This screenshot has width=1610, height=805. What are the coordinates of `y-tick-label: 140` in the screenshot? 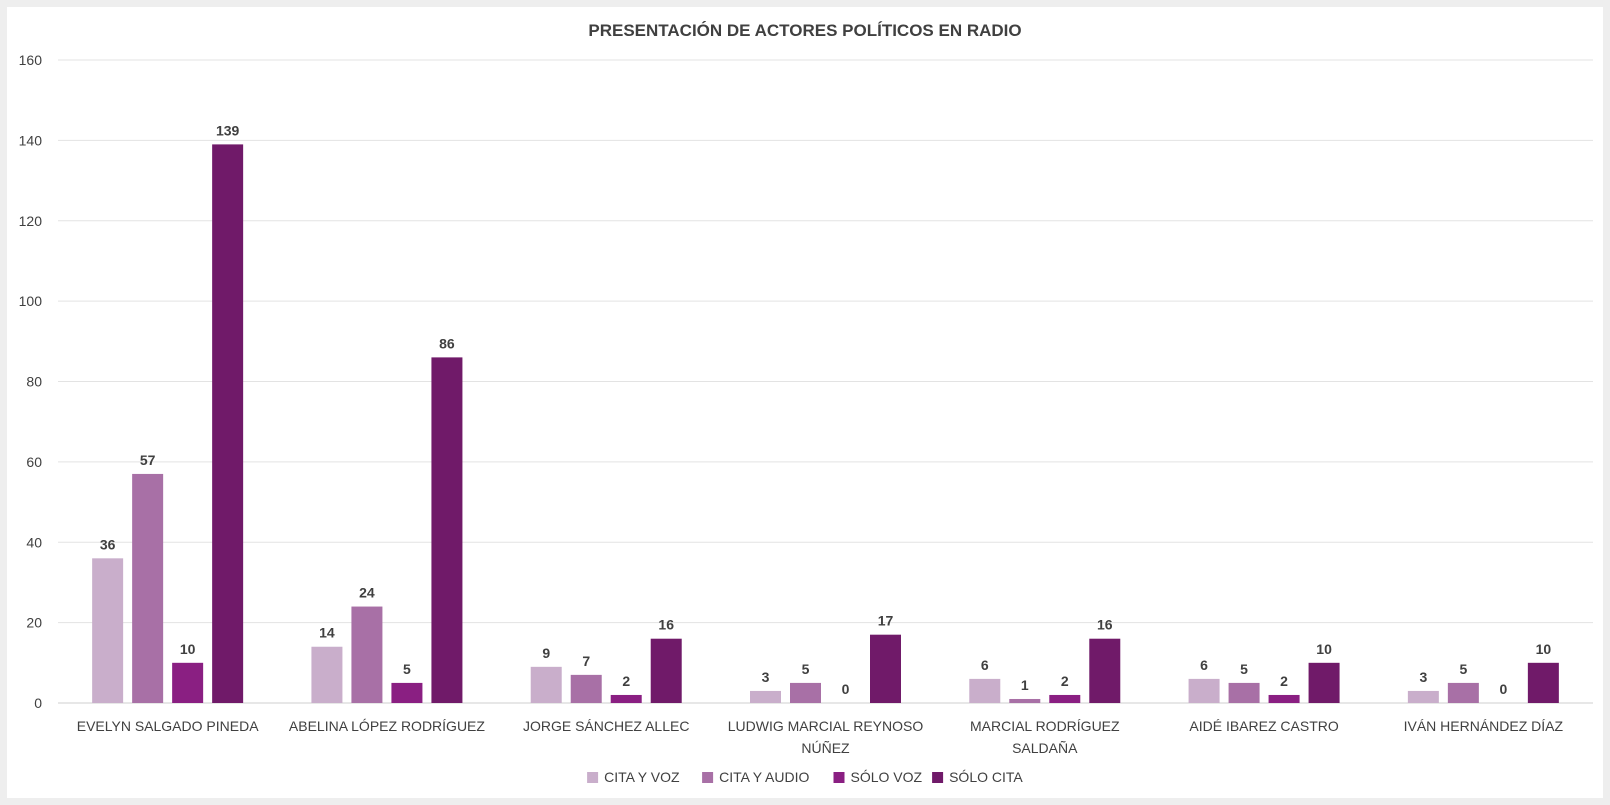 It's located at (31, 140).